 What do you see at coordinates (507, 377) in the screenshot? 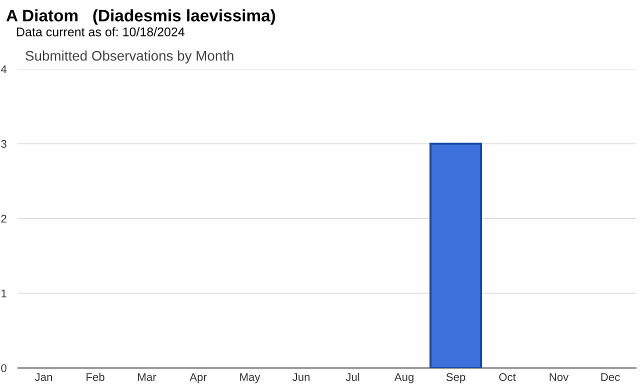
I see `x-tick-label: Oct` at bounding box center [507, 377].